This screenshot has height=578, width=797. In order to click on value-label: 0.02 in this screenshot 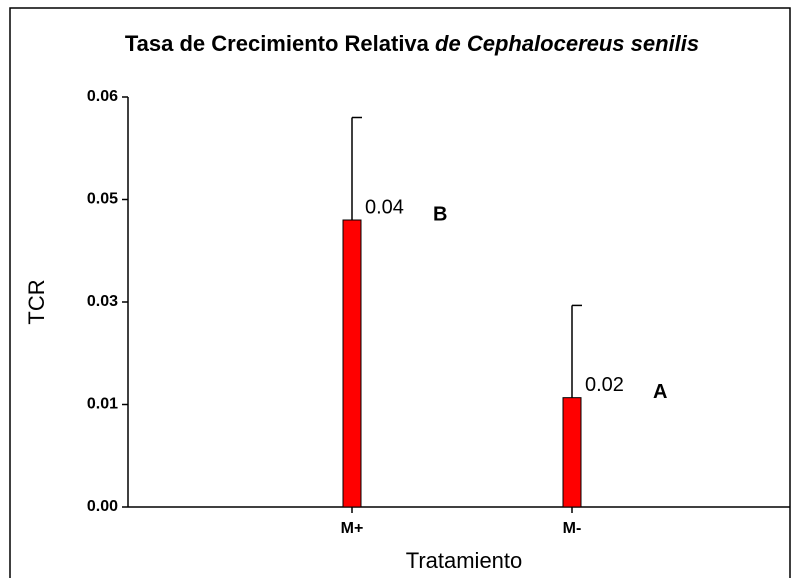, I will do `click(604, 385)`.